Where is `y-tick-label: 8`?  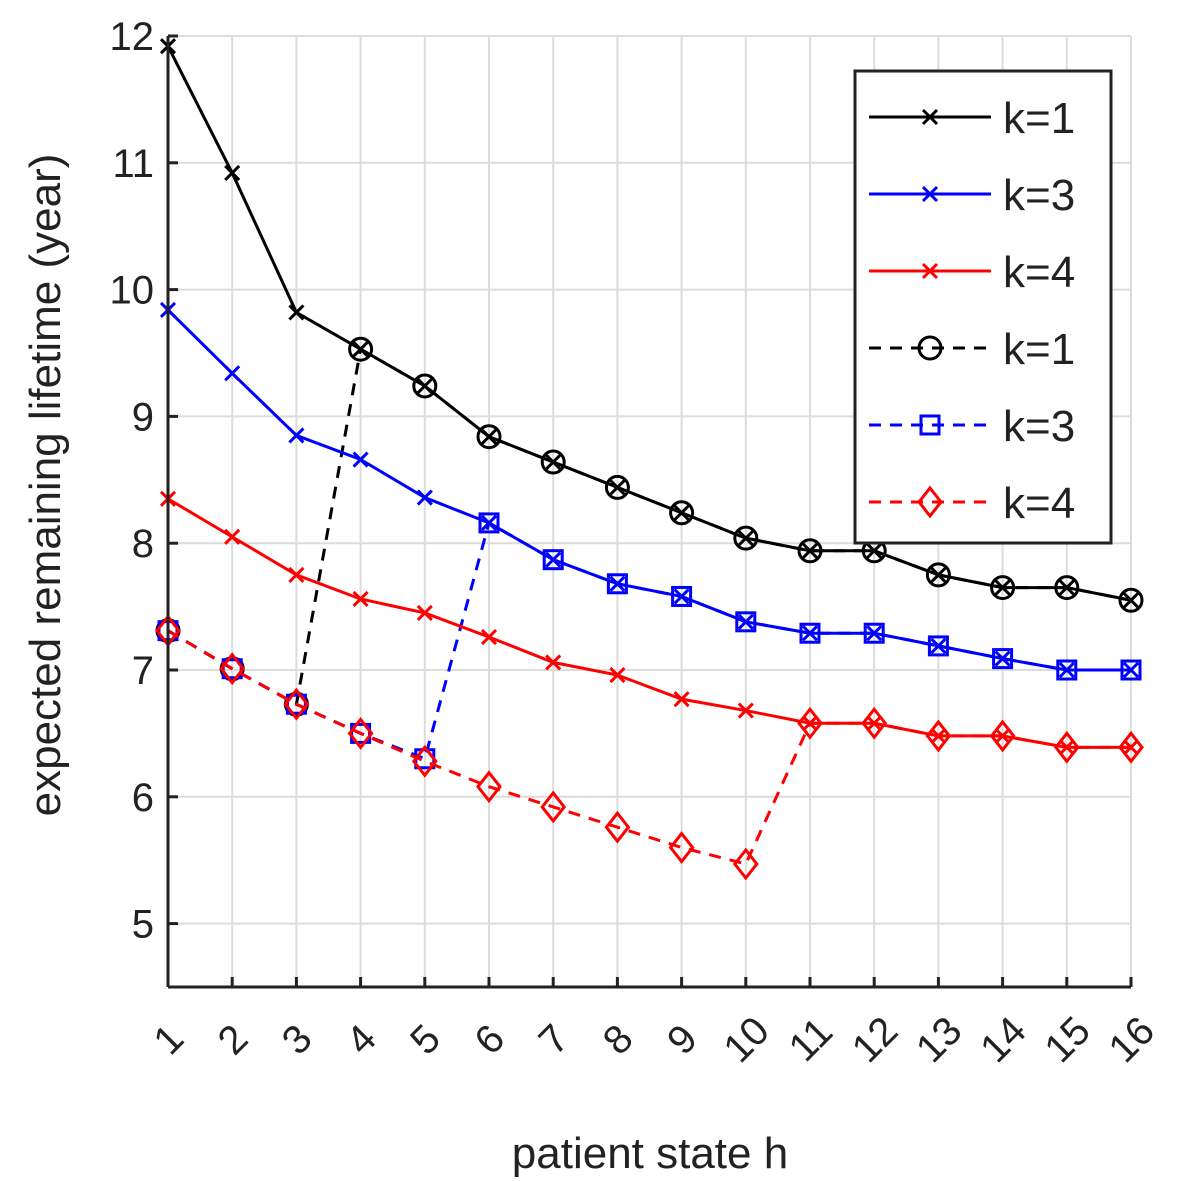
y-tick-label: 8 is located at coordinates (143, 544).